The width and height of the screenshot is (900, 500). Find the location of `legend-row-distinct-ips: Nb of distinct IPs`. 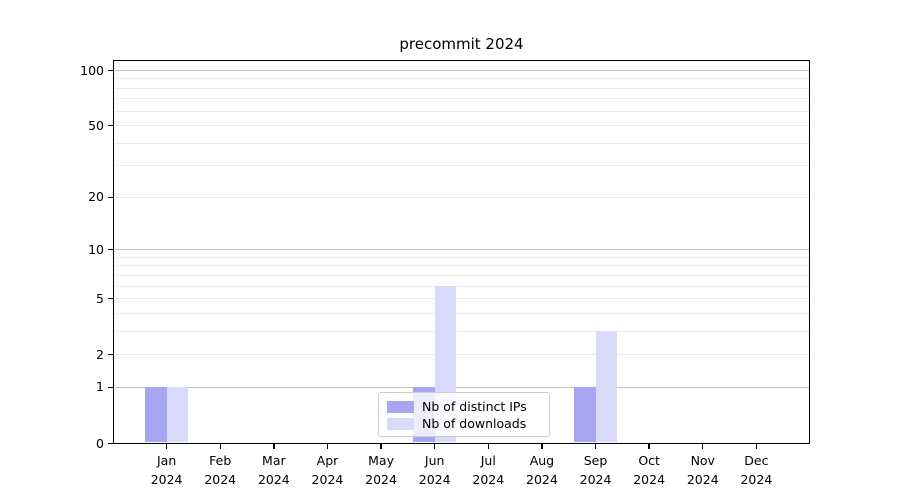

legend-row-distinct-ips: Nb of distinct IPs is located at coordinates (464, 406).